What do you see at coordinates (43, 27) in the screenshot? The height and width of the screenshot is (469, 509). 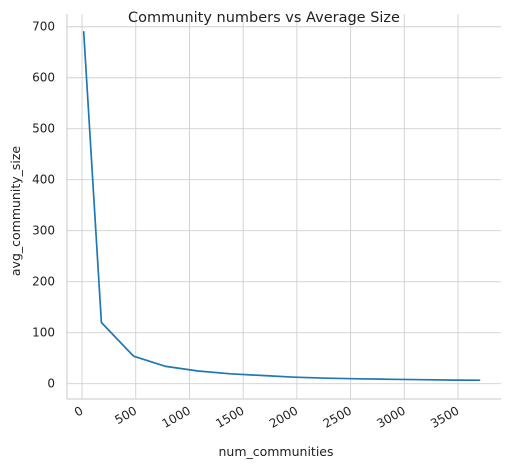 I see `y-tick-label: 700` at bounding box center [43, 27].